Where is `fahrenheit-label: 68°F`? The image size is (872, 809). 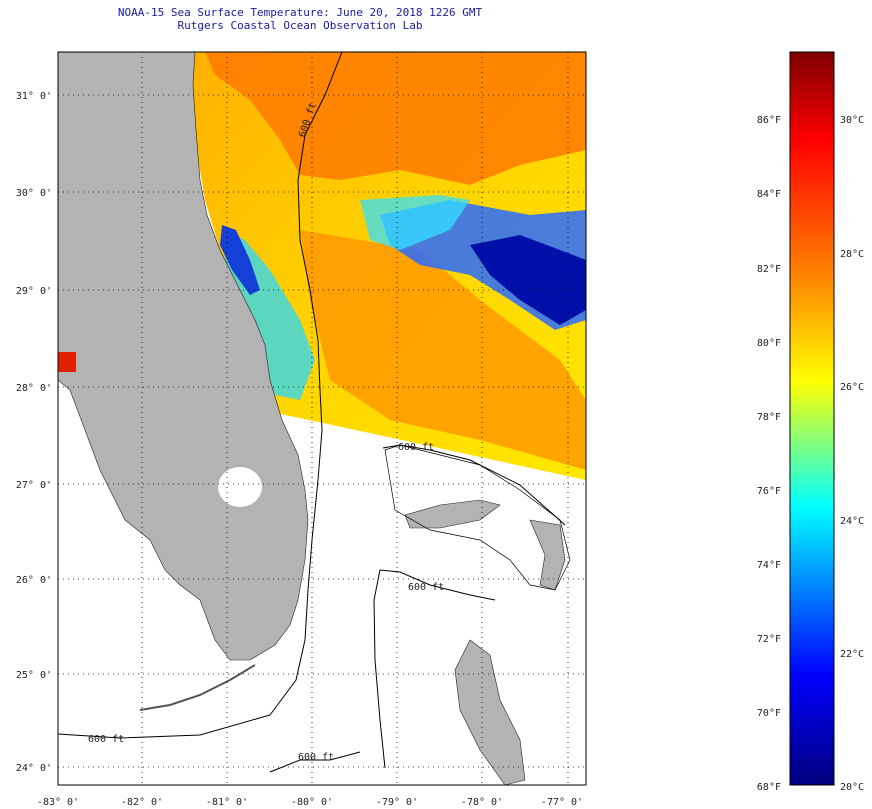
fahrenheit-label: 68°F is located at coordinates (769, 787).